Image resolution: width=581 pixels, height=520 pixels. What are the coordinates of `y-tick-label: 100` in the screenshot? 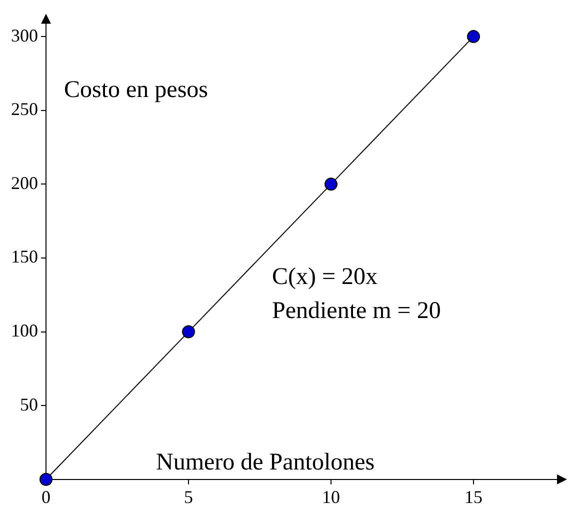 It's located at (24, 330).